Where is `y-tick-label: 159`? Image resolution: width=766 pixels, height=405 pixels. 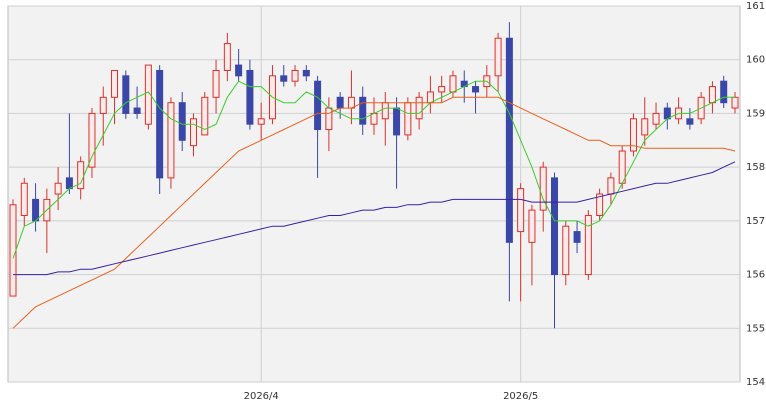
y-tick-label: 159 is located at coordinates (755, 113).